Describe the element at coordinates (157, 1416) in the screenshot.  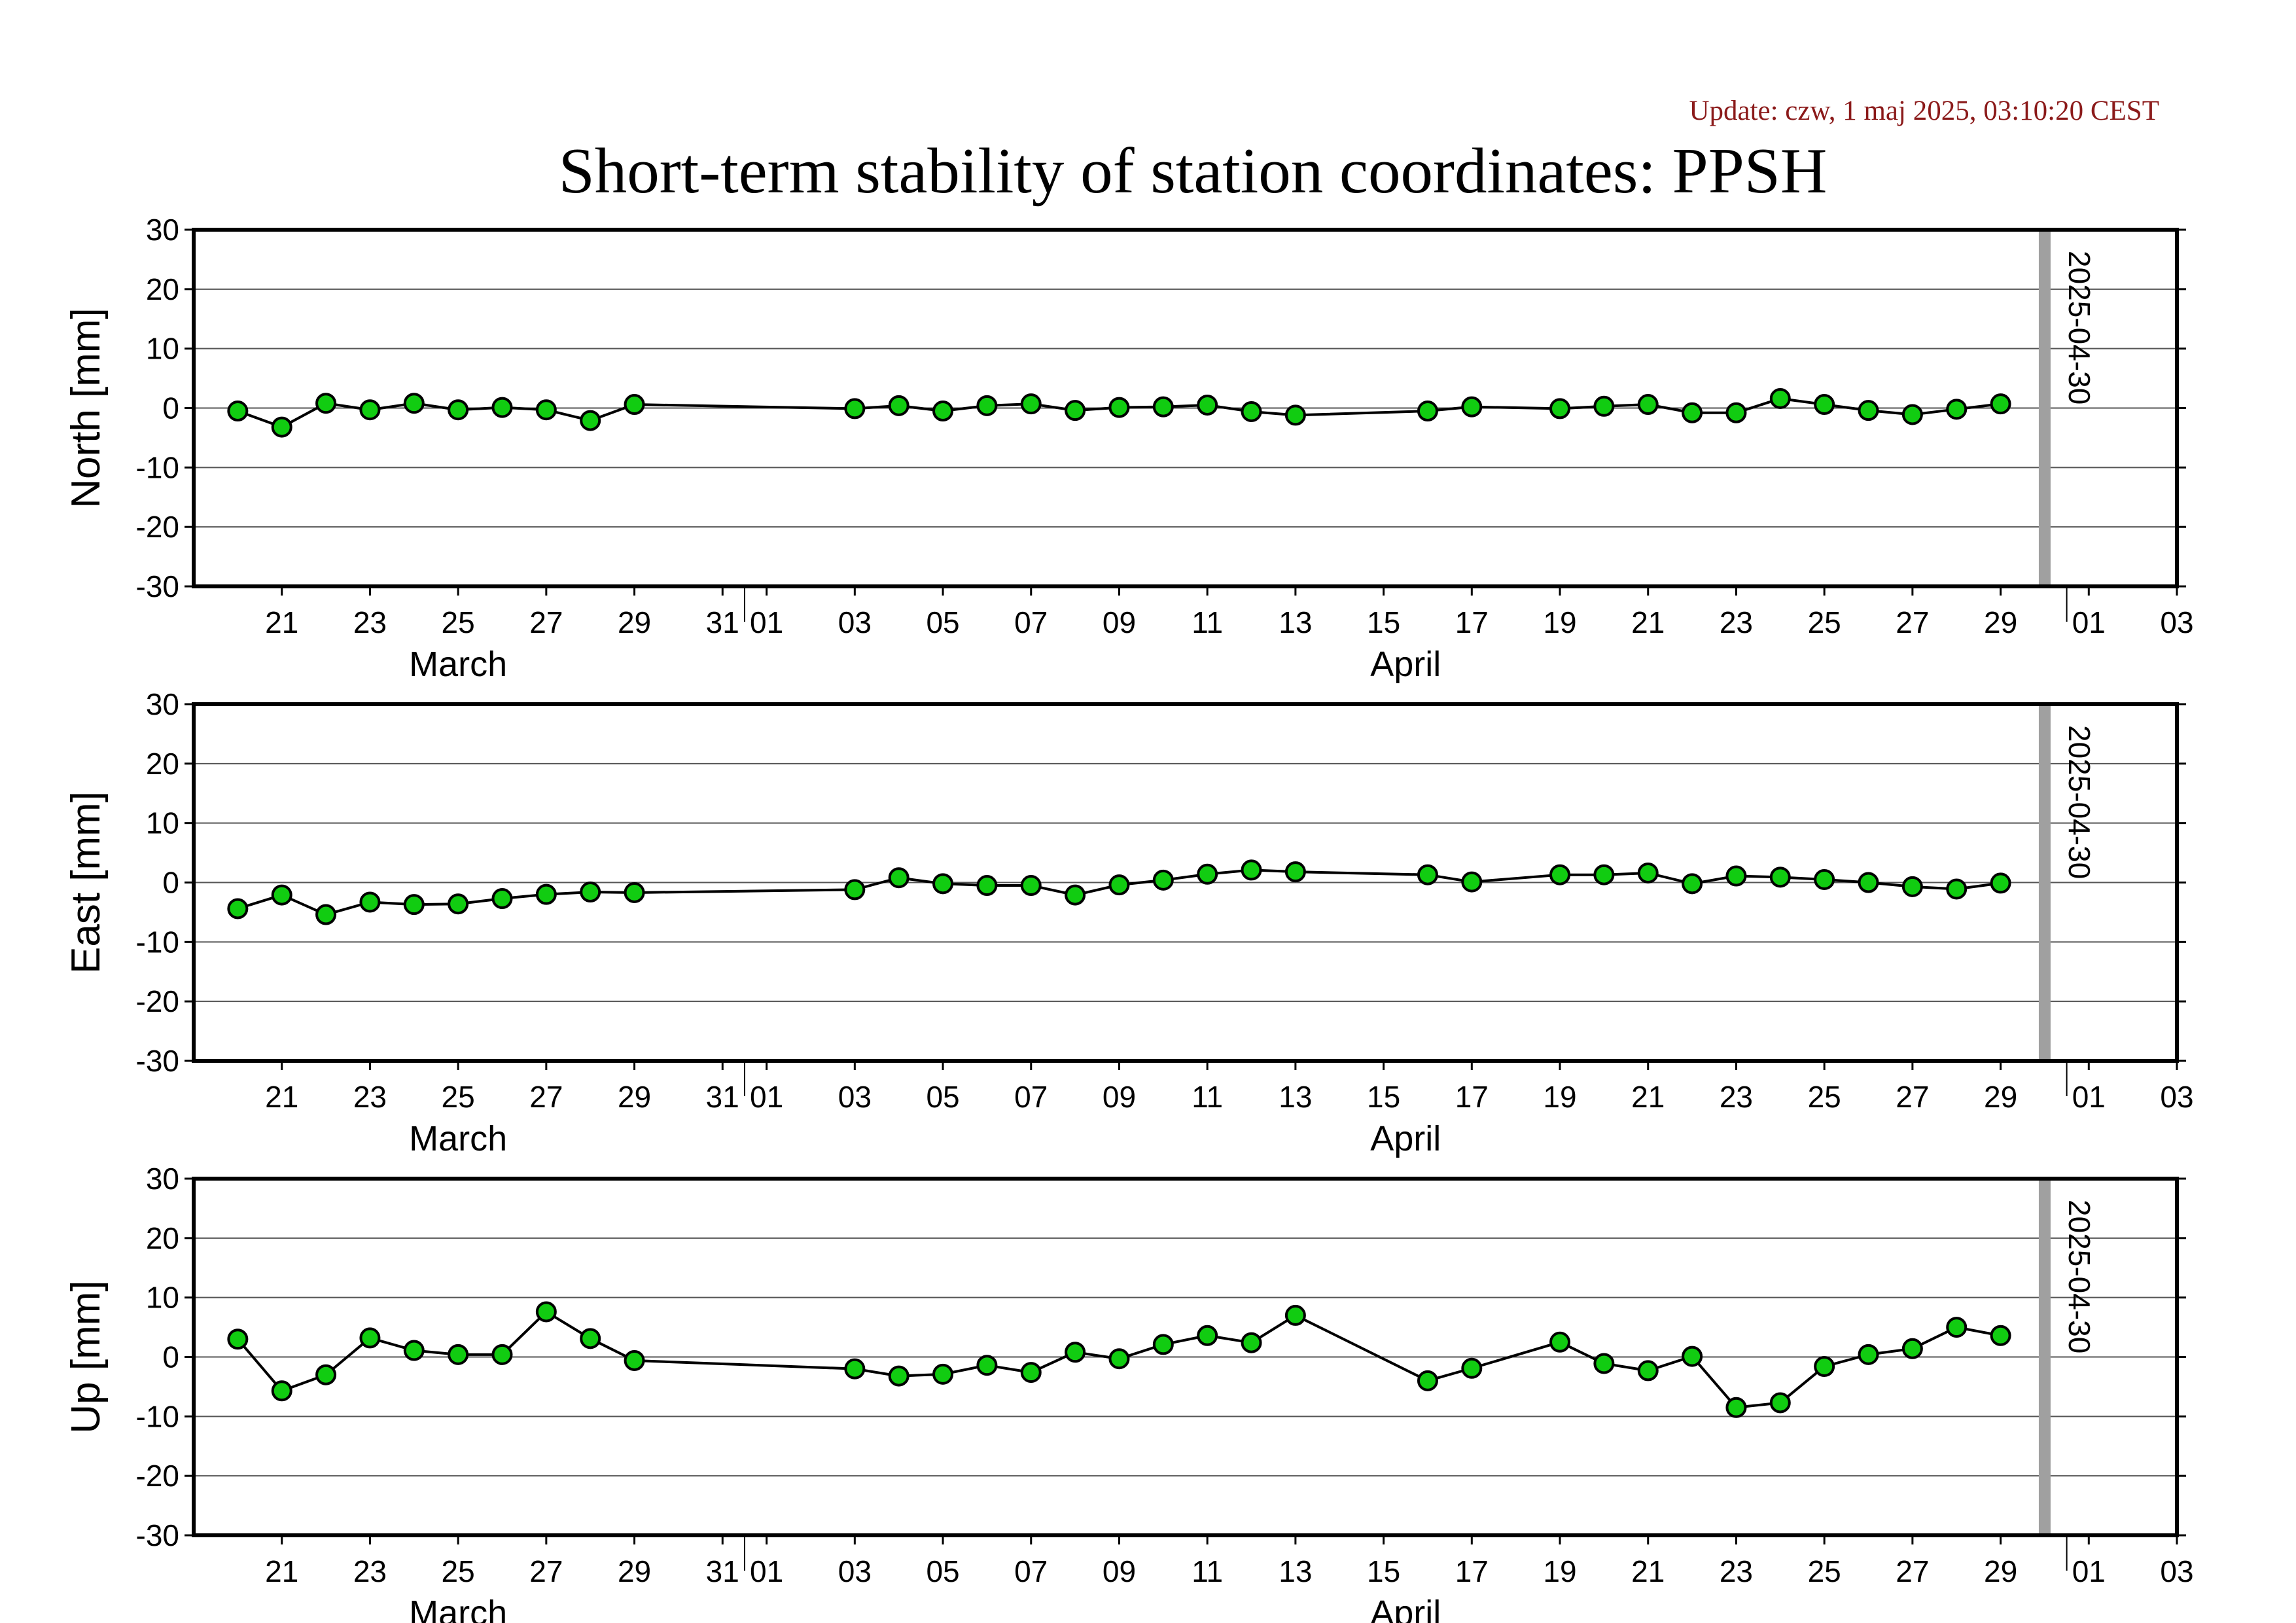
I see `y-tick-label: -10` at that location.